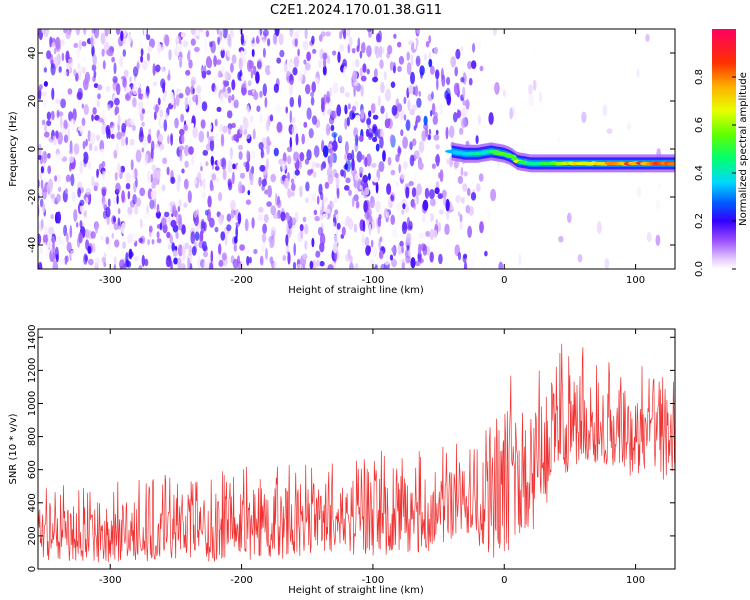 The height and width of the screenshot is (600, 750). I want to click on colorbar-label: Normalized spectral amplitude, so click(743, 149).